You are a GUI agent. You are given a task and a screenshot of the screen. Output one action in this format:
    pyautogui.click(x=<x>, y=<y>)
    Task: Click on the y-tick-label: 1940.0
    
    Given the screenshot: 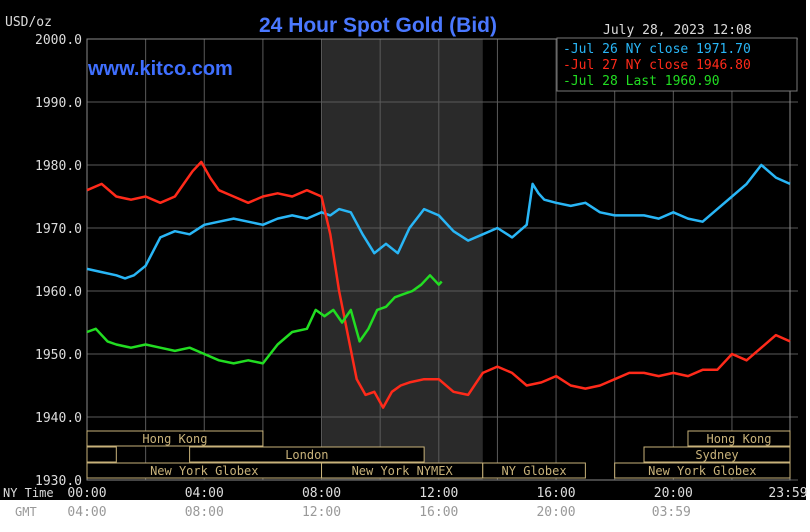 What is the action you would take?
    pyautogui.click(x=58, y=418)
    